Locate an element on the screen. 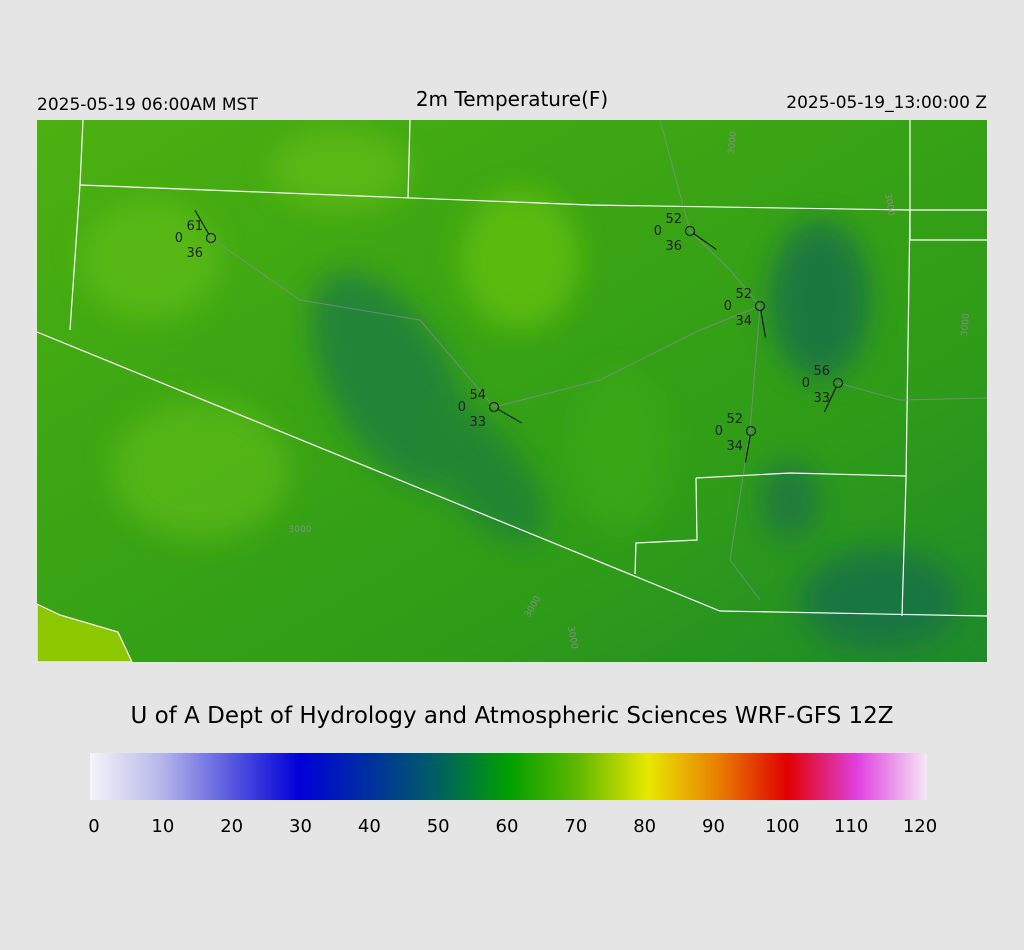  station-temp: 61 is located at coordinates (194, 226).